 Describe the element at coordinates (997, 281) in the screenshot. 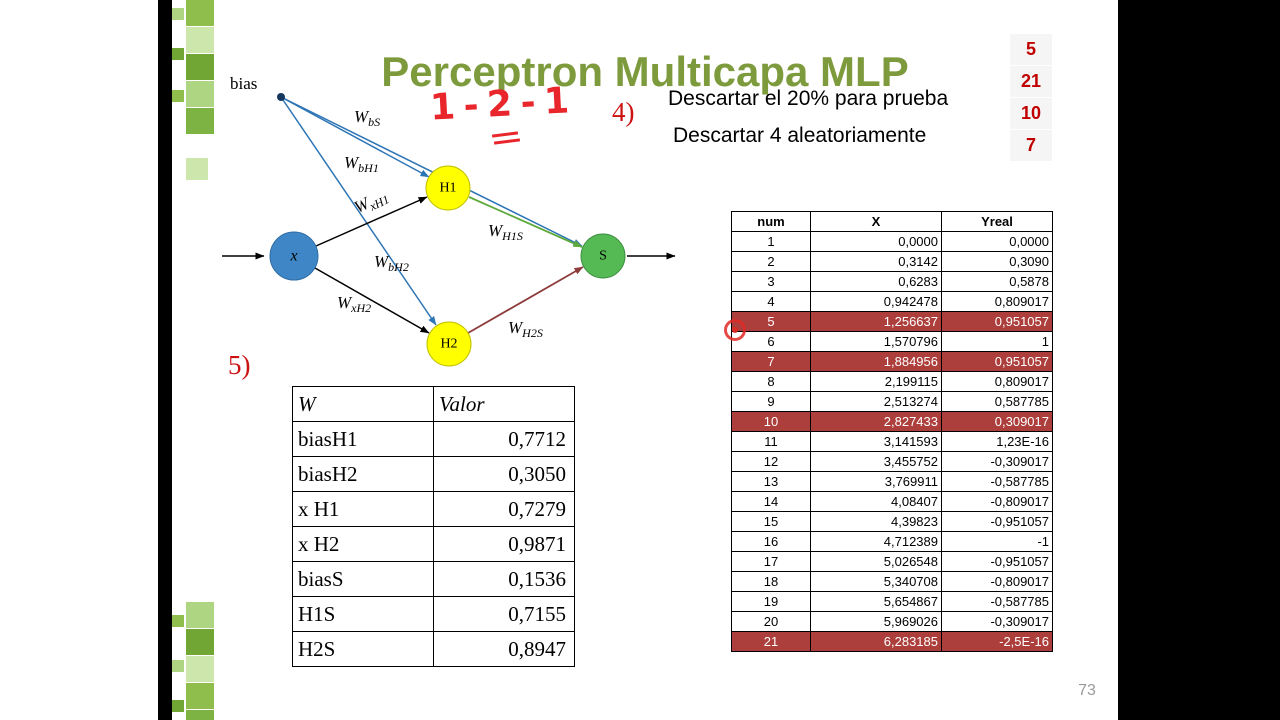

I see `yreal-cell: 0,5878` at that location.